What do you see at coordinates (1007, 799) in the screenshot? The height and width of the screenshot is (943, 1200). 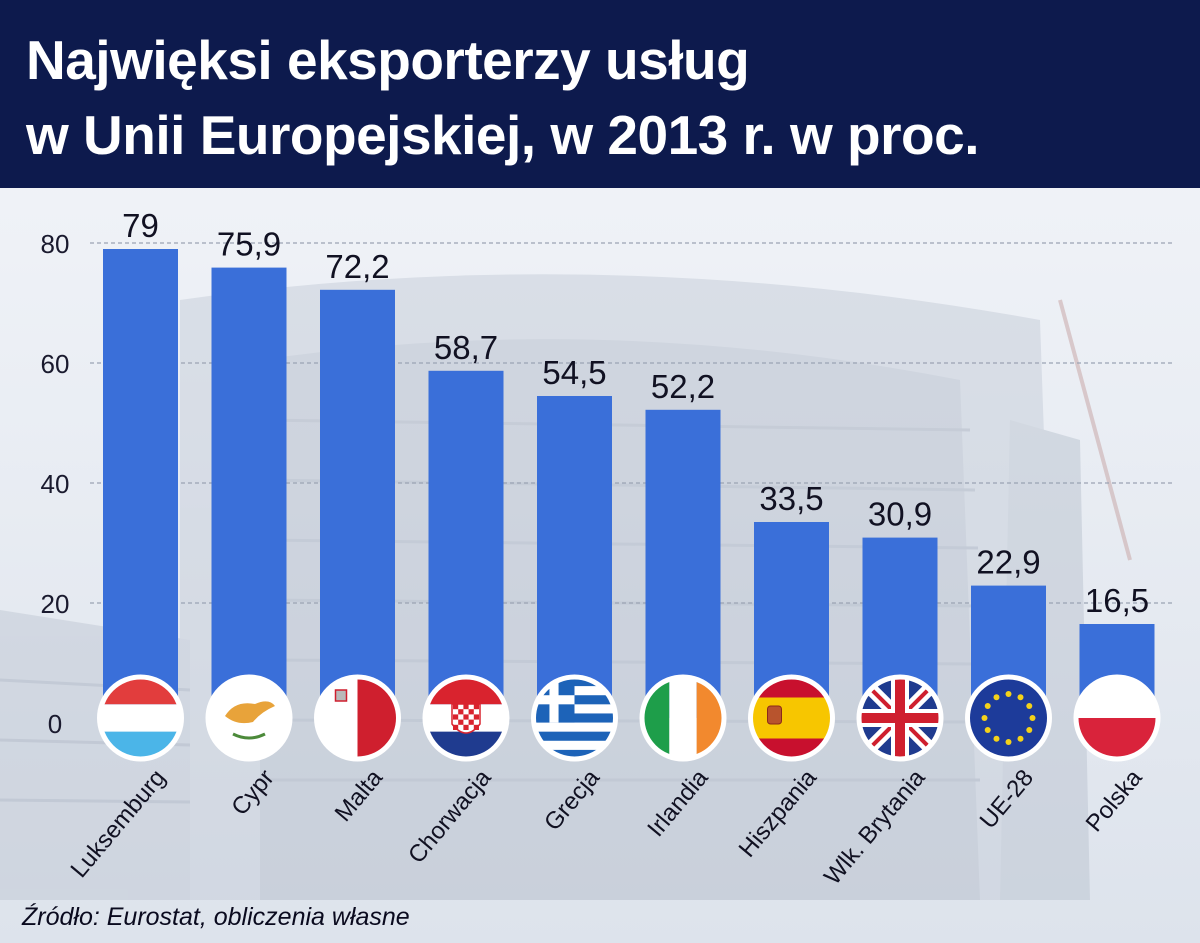 I see `category-label: UE-28` at bounding box center [1007, 799].